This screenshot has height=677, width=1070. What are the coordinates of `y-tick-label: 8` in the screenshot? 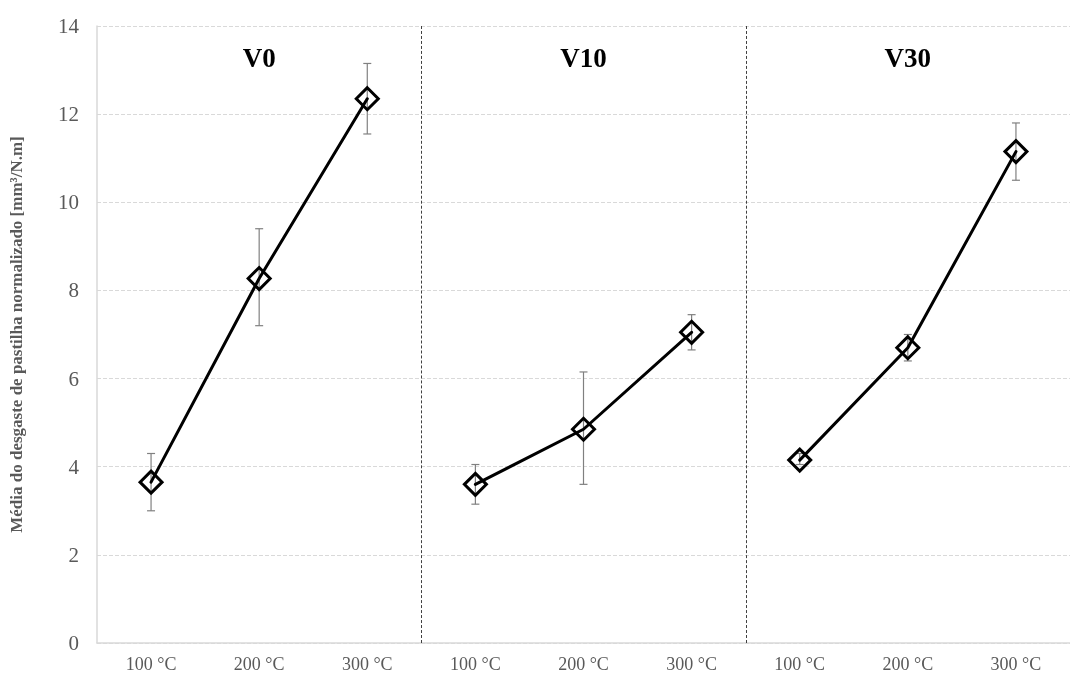 It's located at (73, 290).